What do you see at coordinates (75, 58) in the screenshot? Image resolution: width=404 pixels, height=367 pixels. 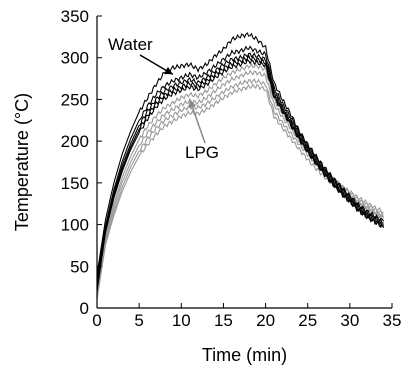 I see `y-tick-label: 300` at bounding box center [75, 58].